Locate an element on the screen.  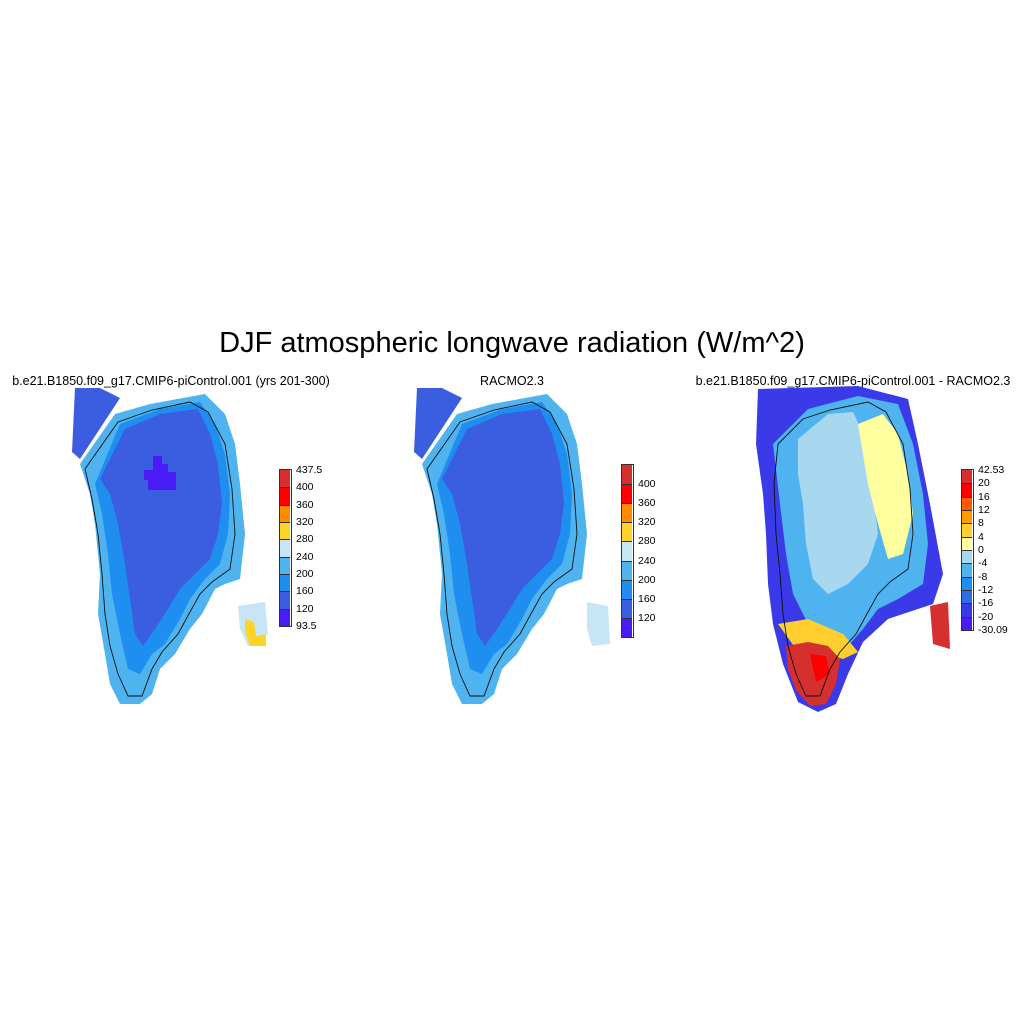
colorbar-label: 16 is located at coordinates (984, 496).